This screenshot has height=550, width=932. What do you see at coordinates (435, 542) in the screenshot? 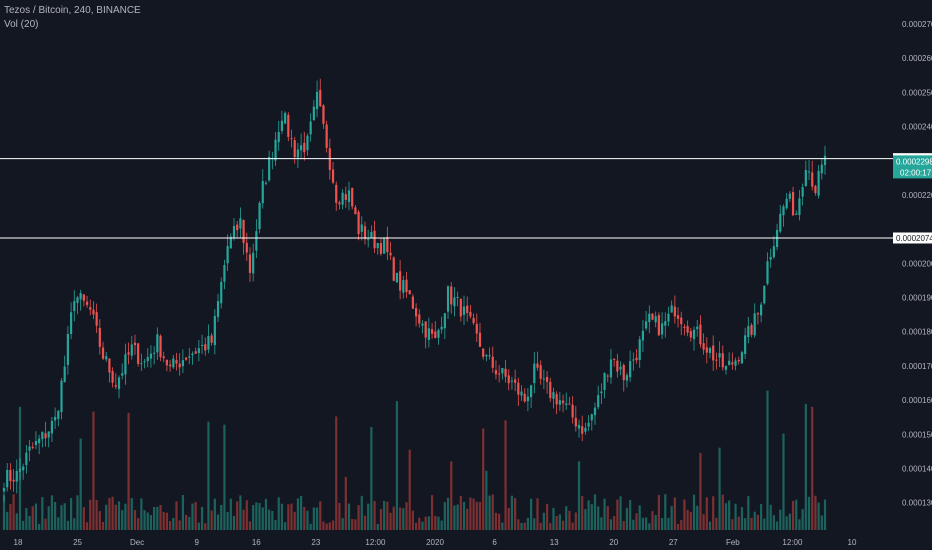
I see `time-axis: 18 25 Dec 9 16 23 12:00 2020 6 13 20 27 Feb 12:00 10` at bounding box center [435, 542].